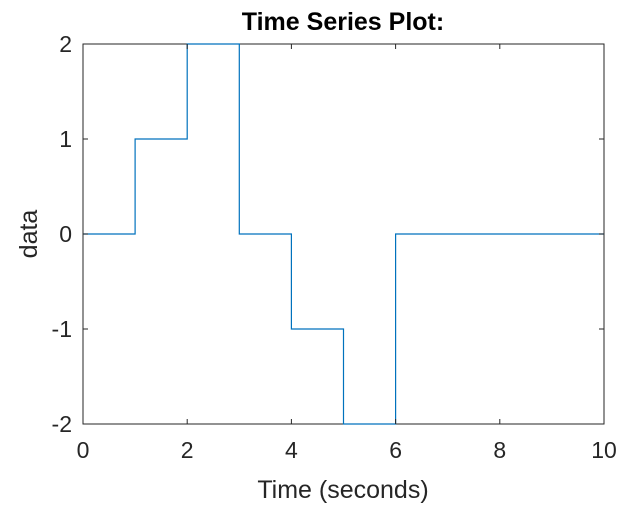  Describe the element at coordinates (395, 450) in the screenshot. I see `x-tick-label: 6` at that location.